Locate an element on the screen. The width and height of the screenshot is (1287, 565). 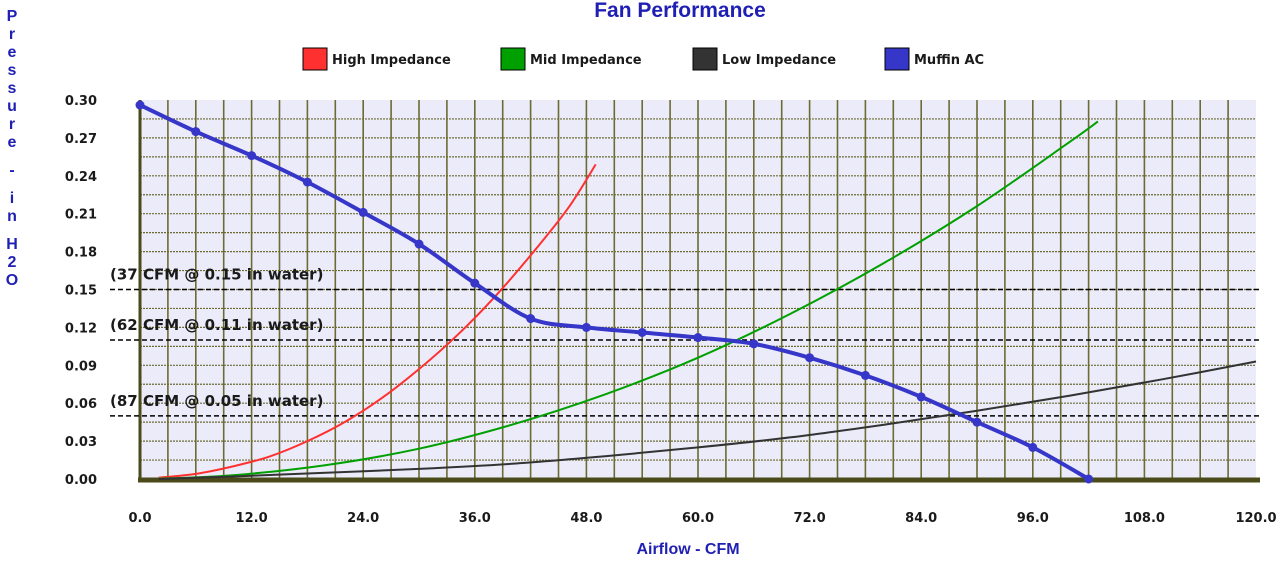
legend-swatch-mid-impedance is located at coordinates (513, 59).